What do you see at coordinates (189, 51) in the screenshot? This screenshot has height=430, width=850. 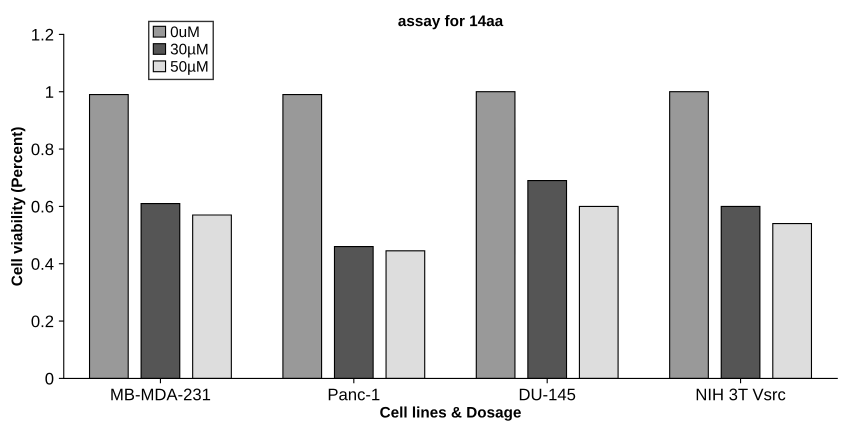 I see `legend-label: 30µM` at bounding box center [189, 51].